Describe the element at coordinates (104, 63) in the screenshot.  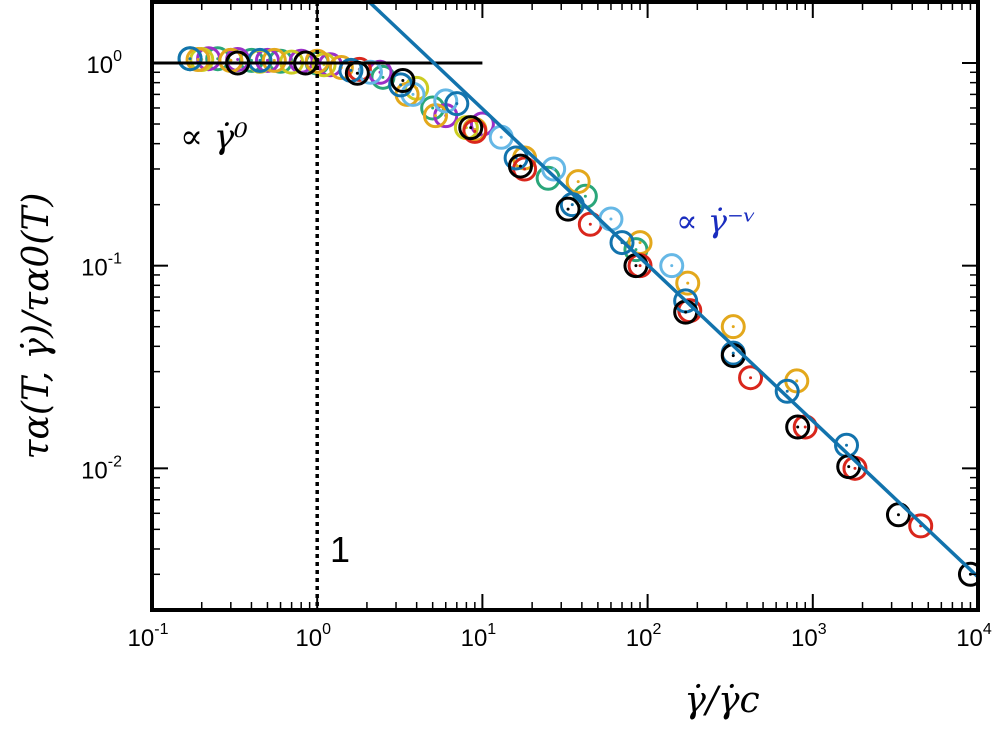
I see `y-tick-label: 10⁰` at that location.